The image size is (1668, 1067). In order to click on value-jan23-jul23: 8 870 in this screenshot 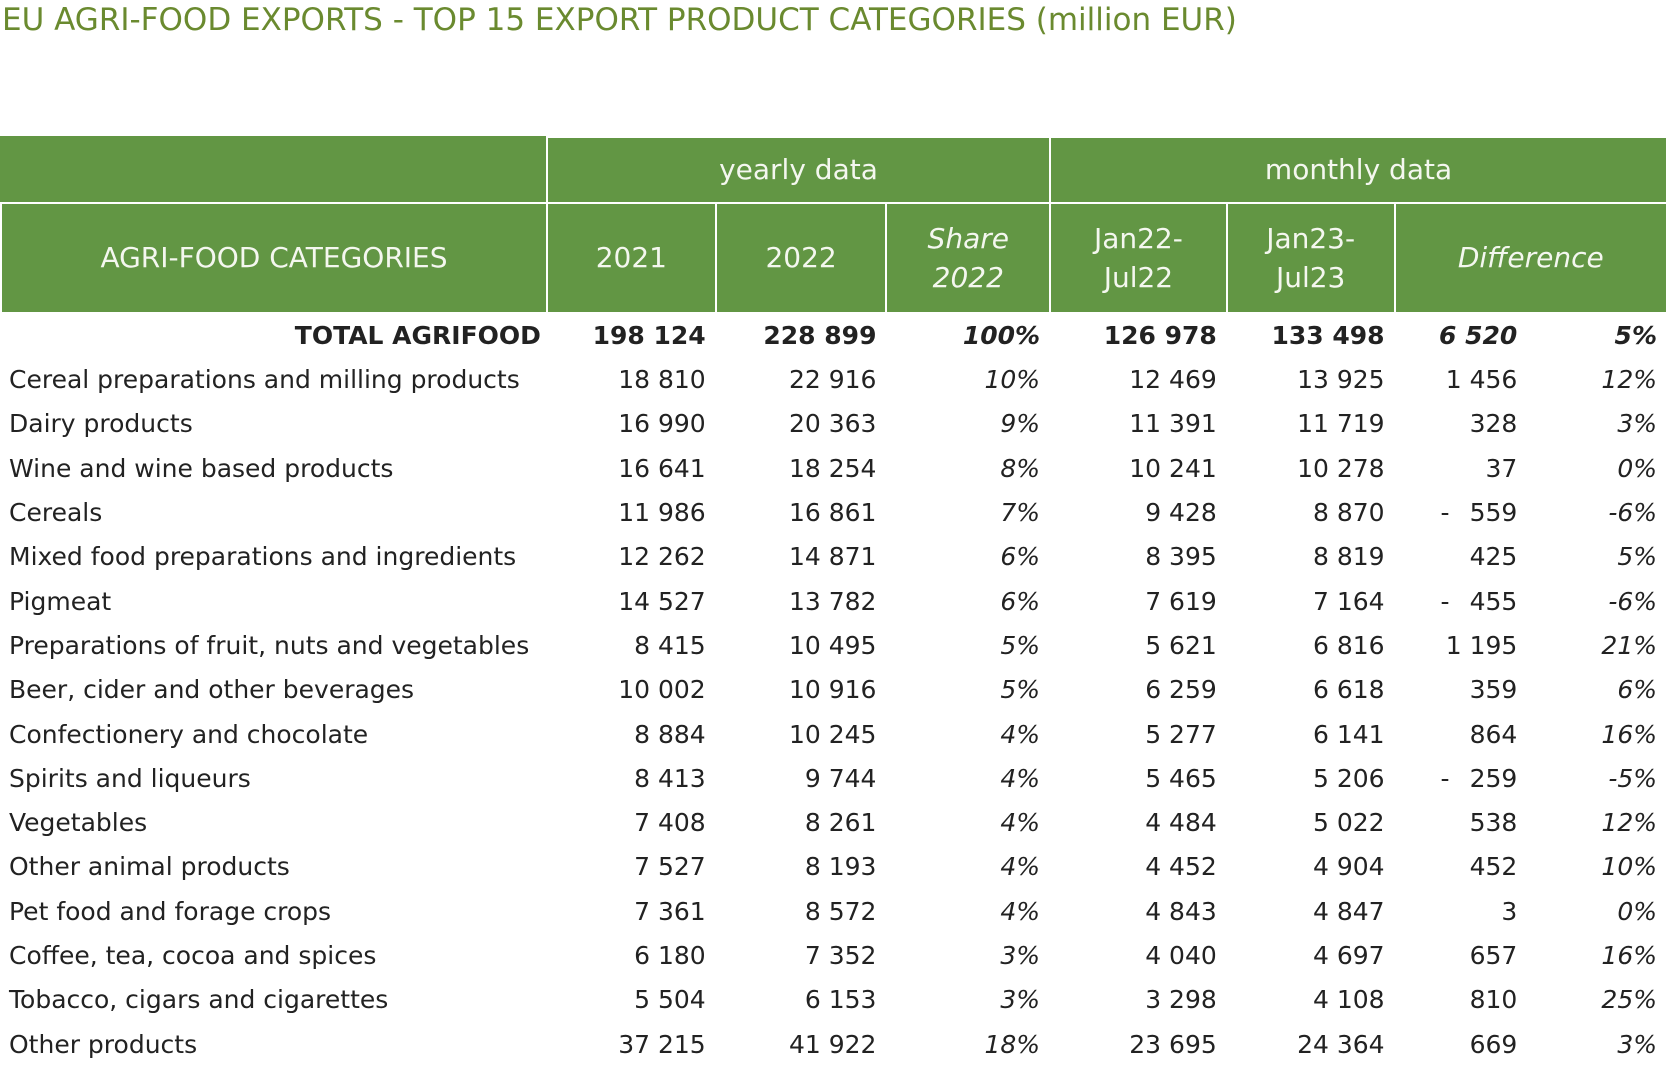, I will do `click(1348, 513)`.